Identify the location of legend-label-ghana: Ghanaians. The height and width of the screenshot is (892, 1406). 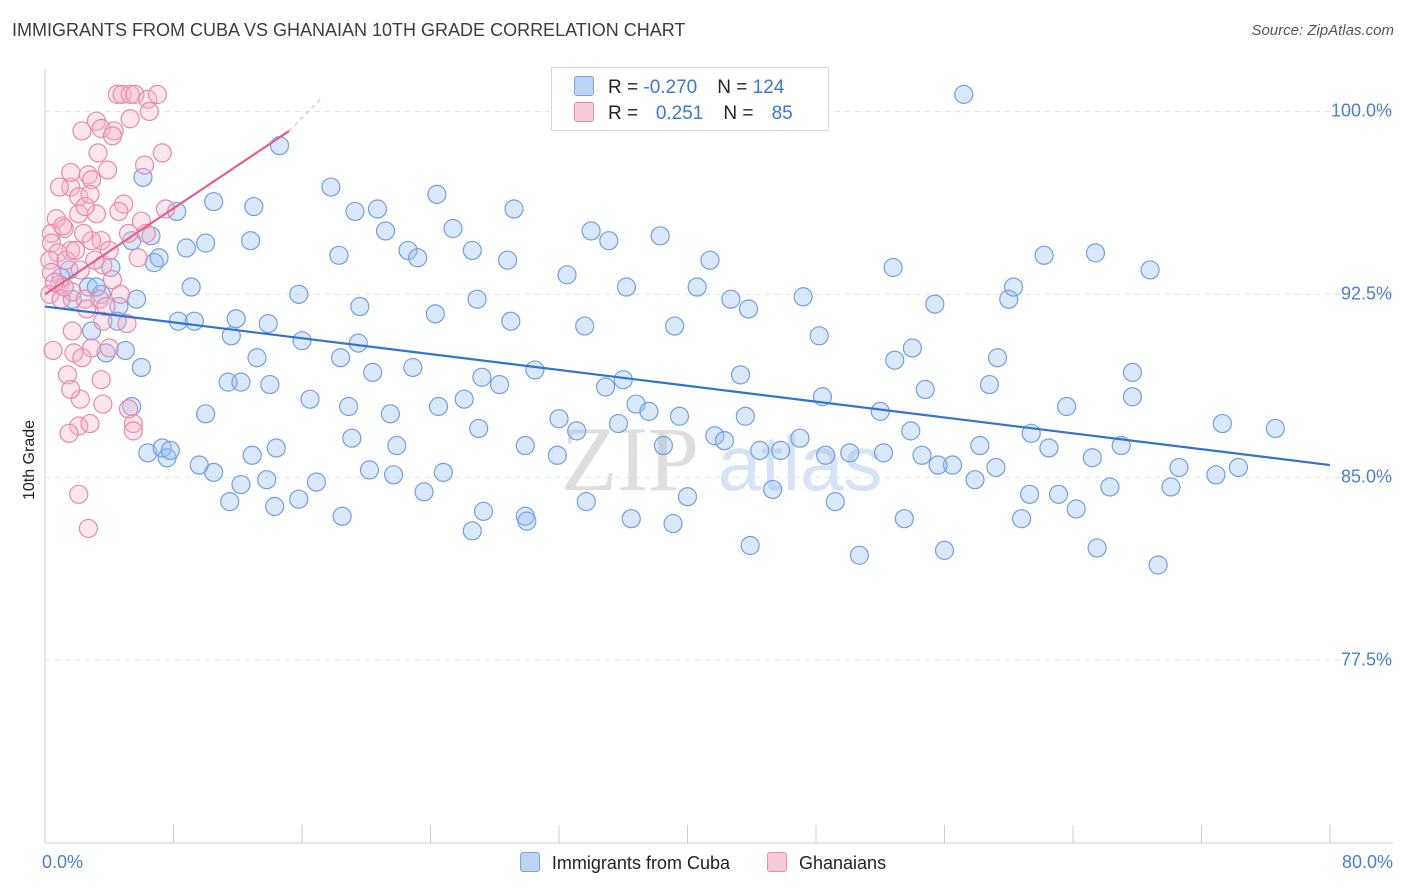
(843, 863).